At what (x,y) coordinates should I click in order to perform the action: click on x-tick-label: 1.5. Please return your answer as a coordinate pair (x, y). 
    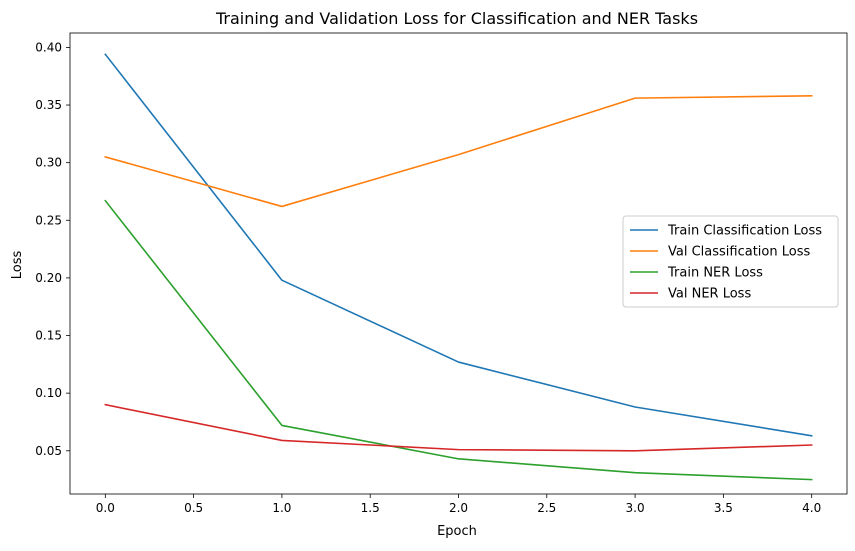
    Looking at the image, I should click on (370, 508).